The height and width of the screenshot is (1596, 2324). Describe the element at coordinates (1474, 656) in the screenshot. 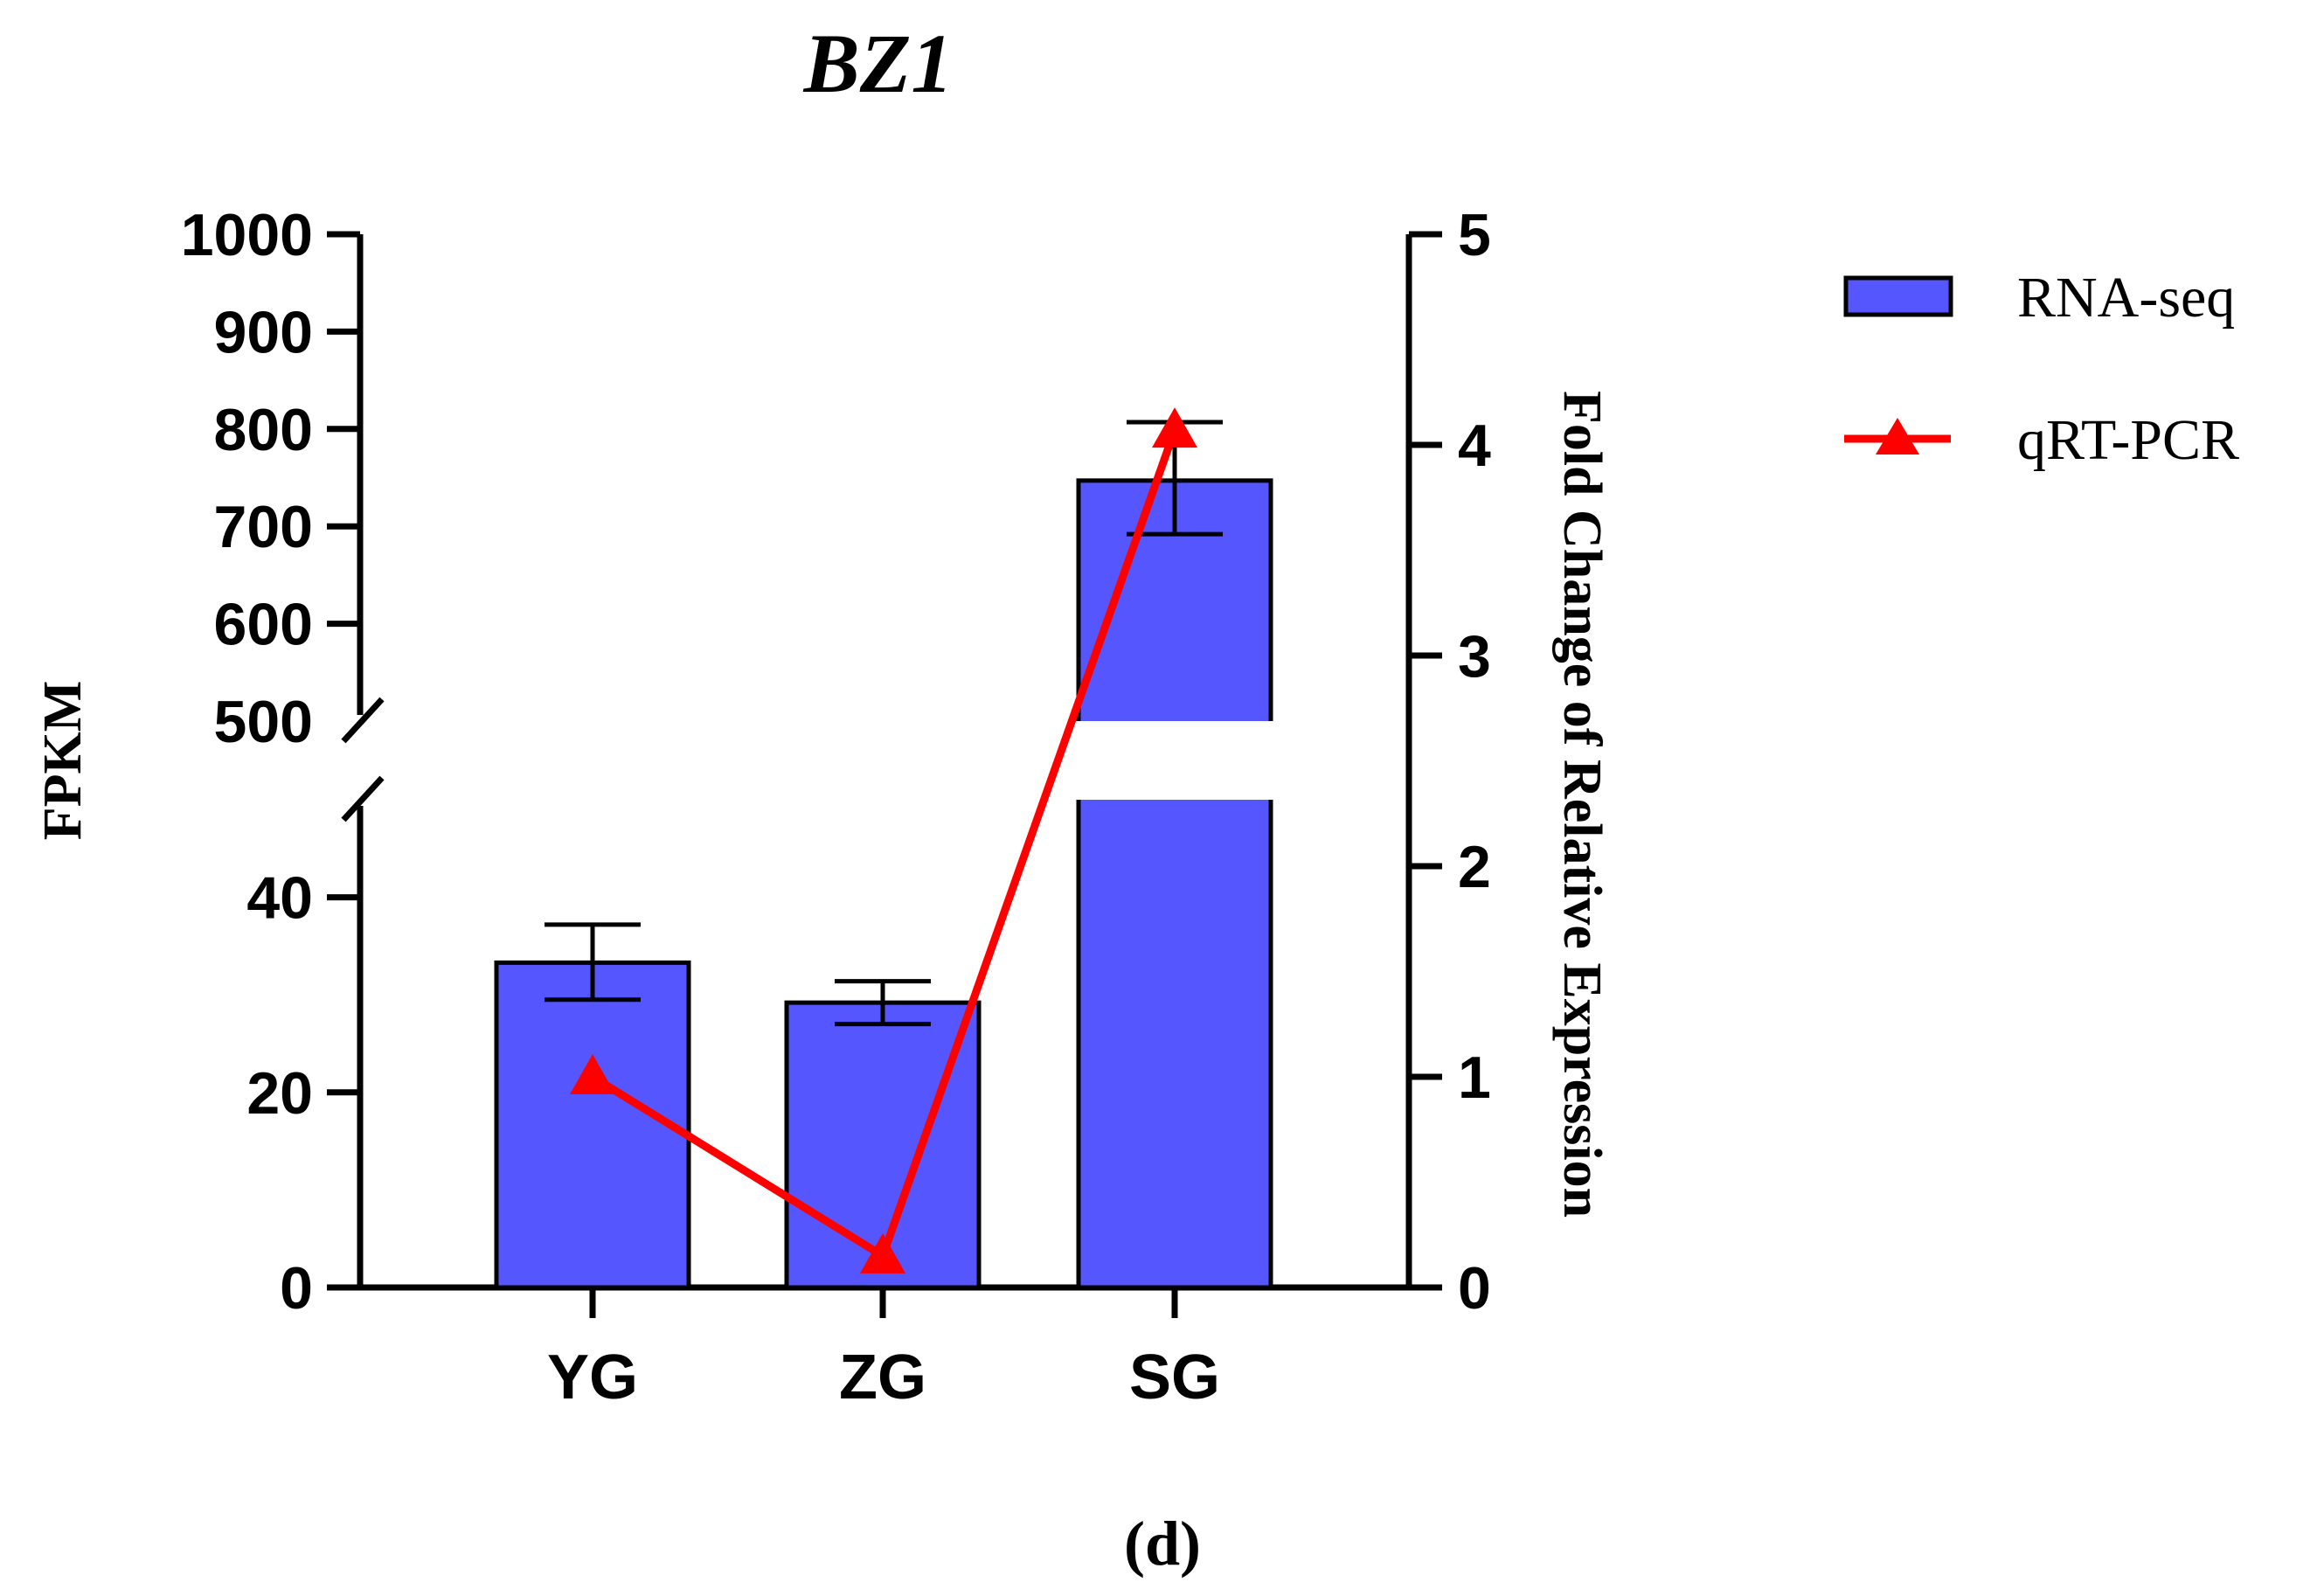

I see `right-tick-label-3: 3` at that location.